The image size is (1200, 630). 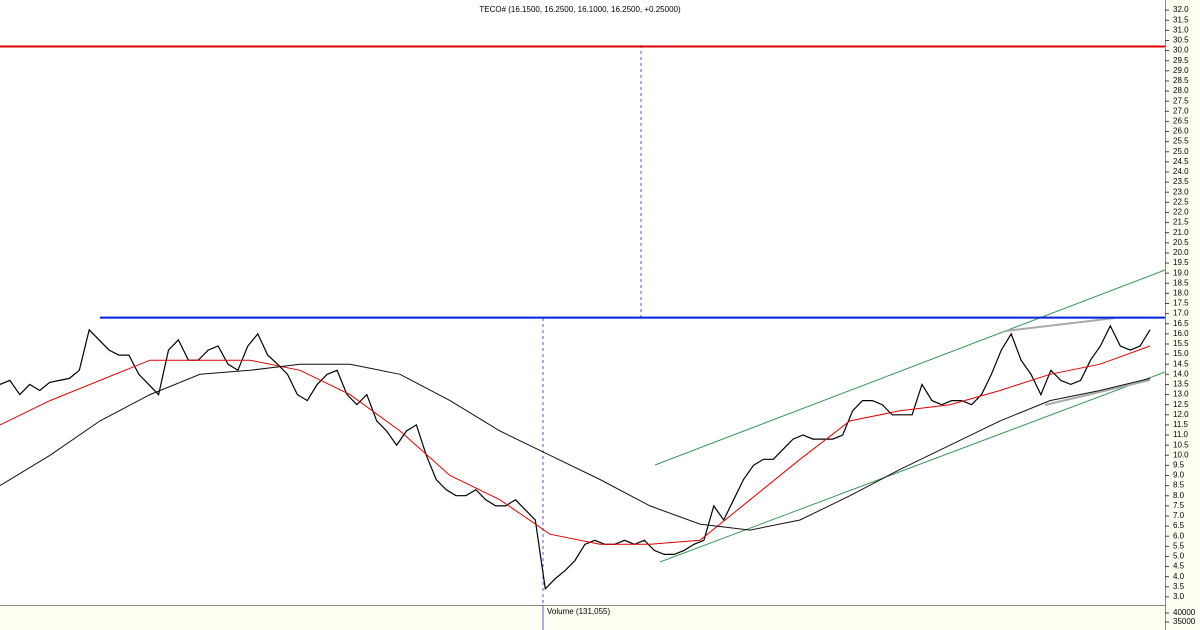 I want to click on y-tick-label: 29.5, so click(x=1181, y=60).